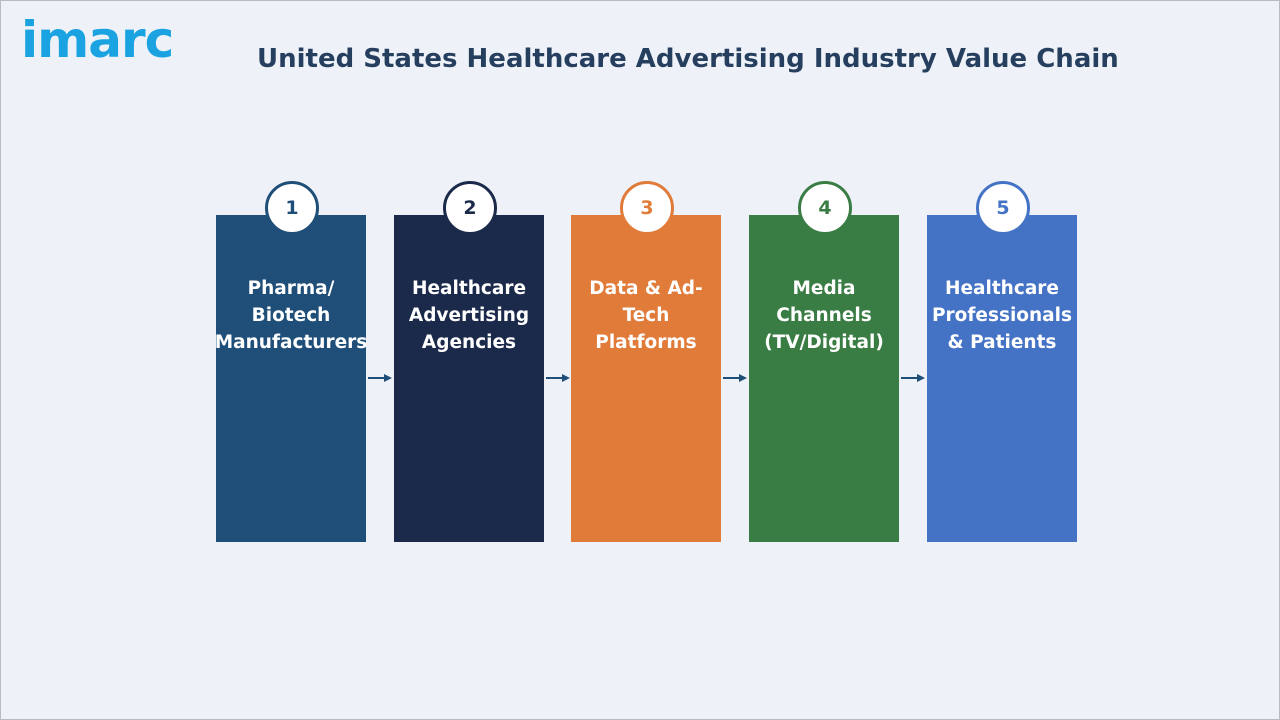 The image size is (1280, 720). What do you see at coordinates (1002, 315) in the screenshot?
I see `stage-5-label: Healthcare Professionals & Patients` at bounding box center [1002, 315].